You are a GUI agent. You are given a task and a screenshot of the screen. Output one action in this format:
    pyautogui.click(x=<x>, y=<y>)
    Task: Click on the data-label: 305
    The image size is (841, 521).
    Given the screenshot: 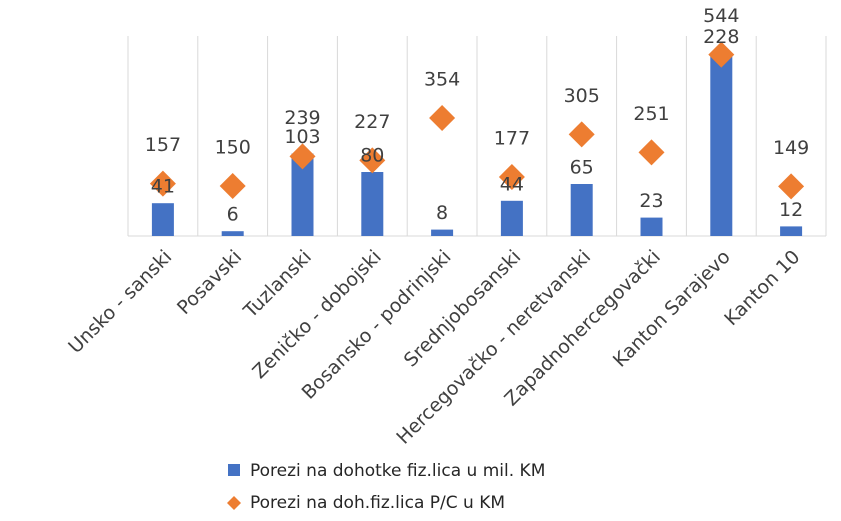 What is the action you would take?
    pyautogui.click(x=582, y=96)
    